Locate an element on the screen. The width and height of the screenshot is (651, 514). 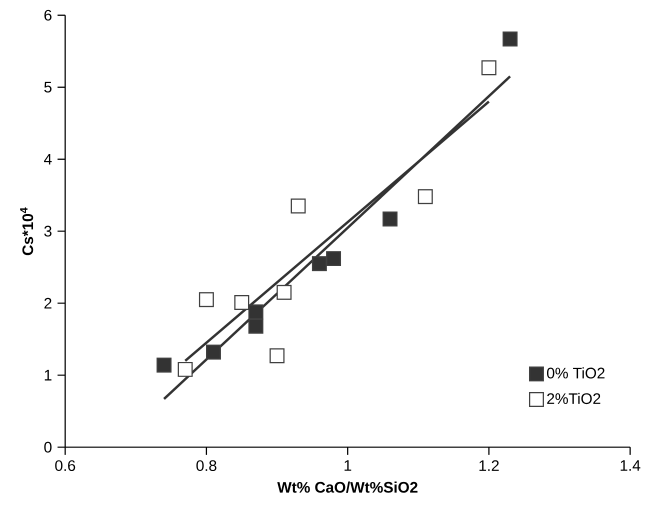
y-axis-title: Cs*10$^{4}$ is located at coordinates (27, 231).